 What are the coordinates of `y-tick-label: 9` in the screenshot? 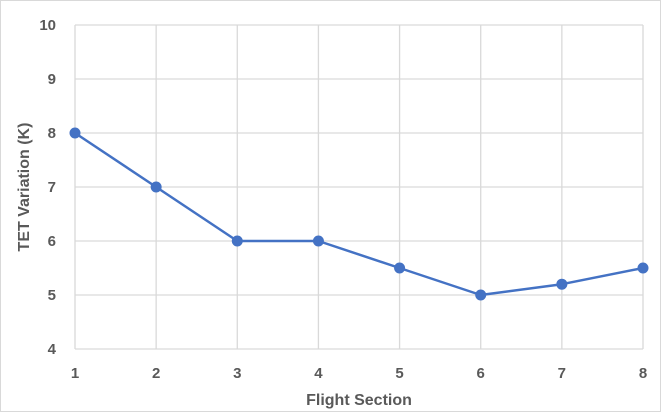 It's located at (52, 79).